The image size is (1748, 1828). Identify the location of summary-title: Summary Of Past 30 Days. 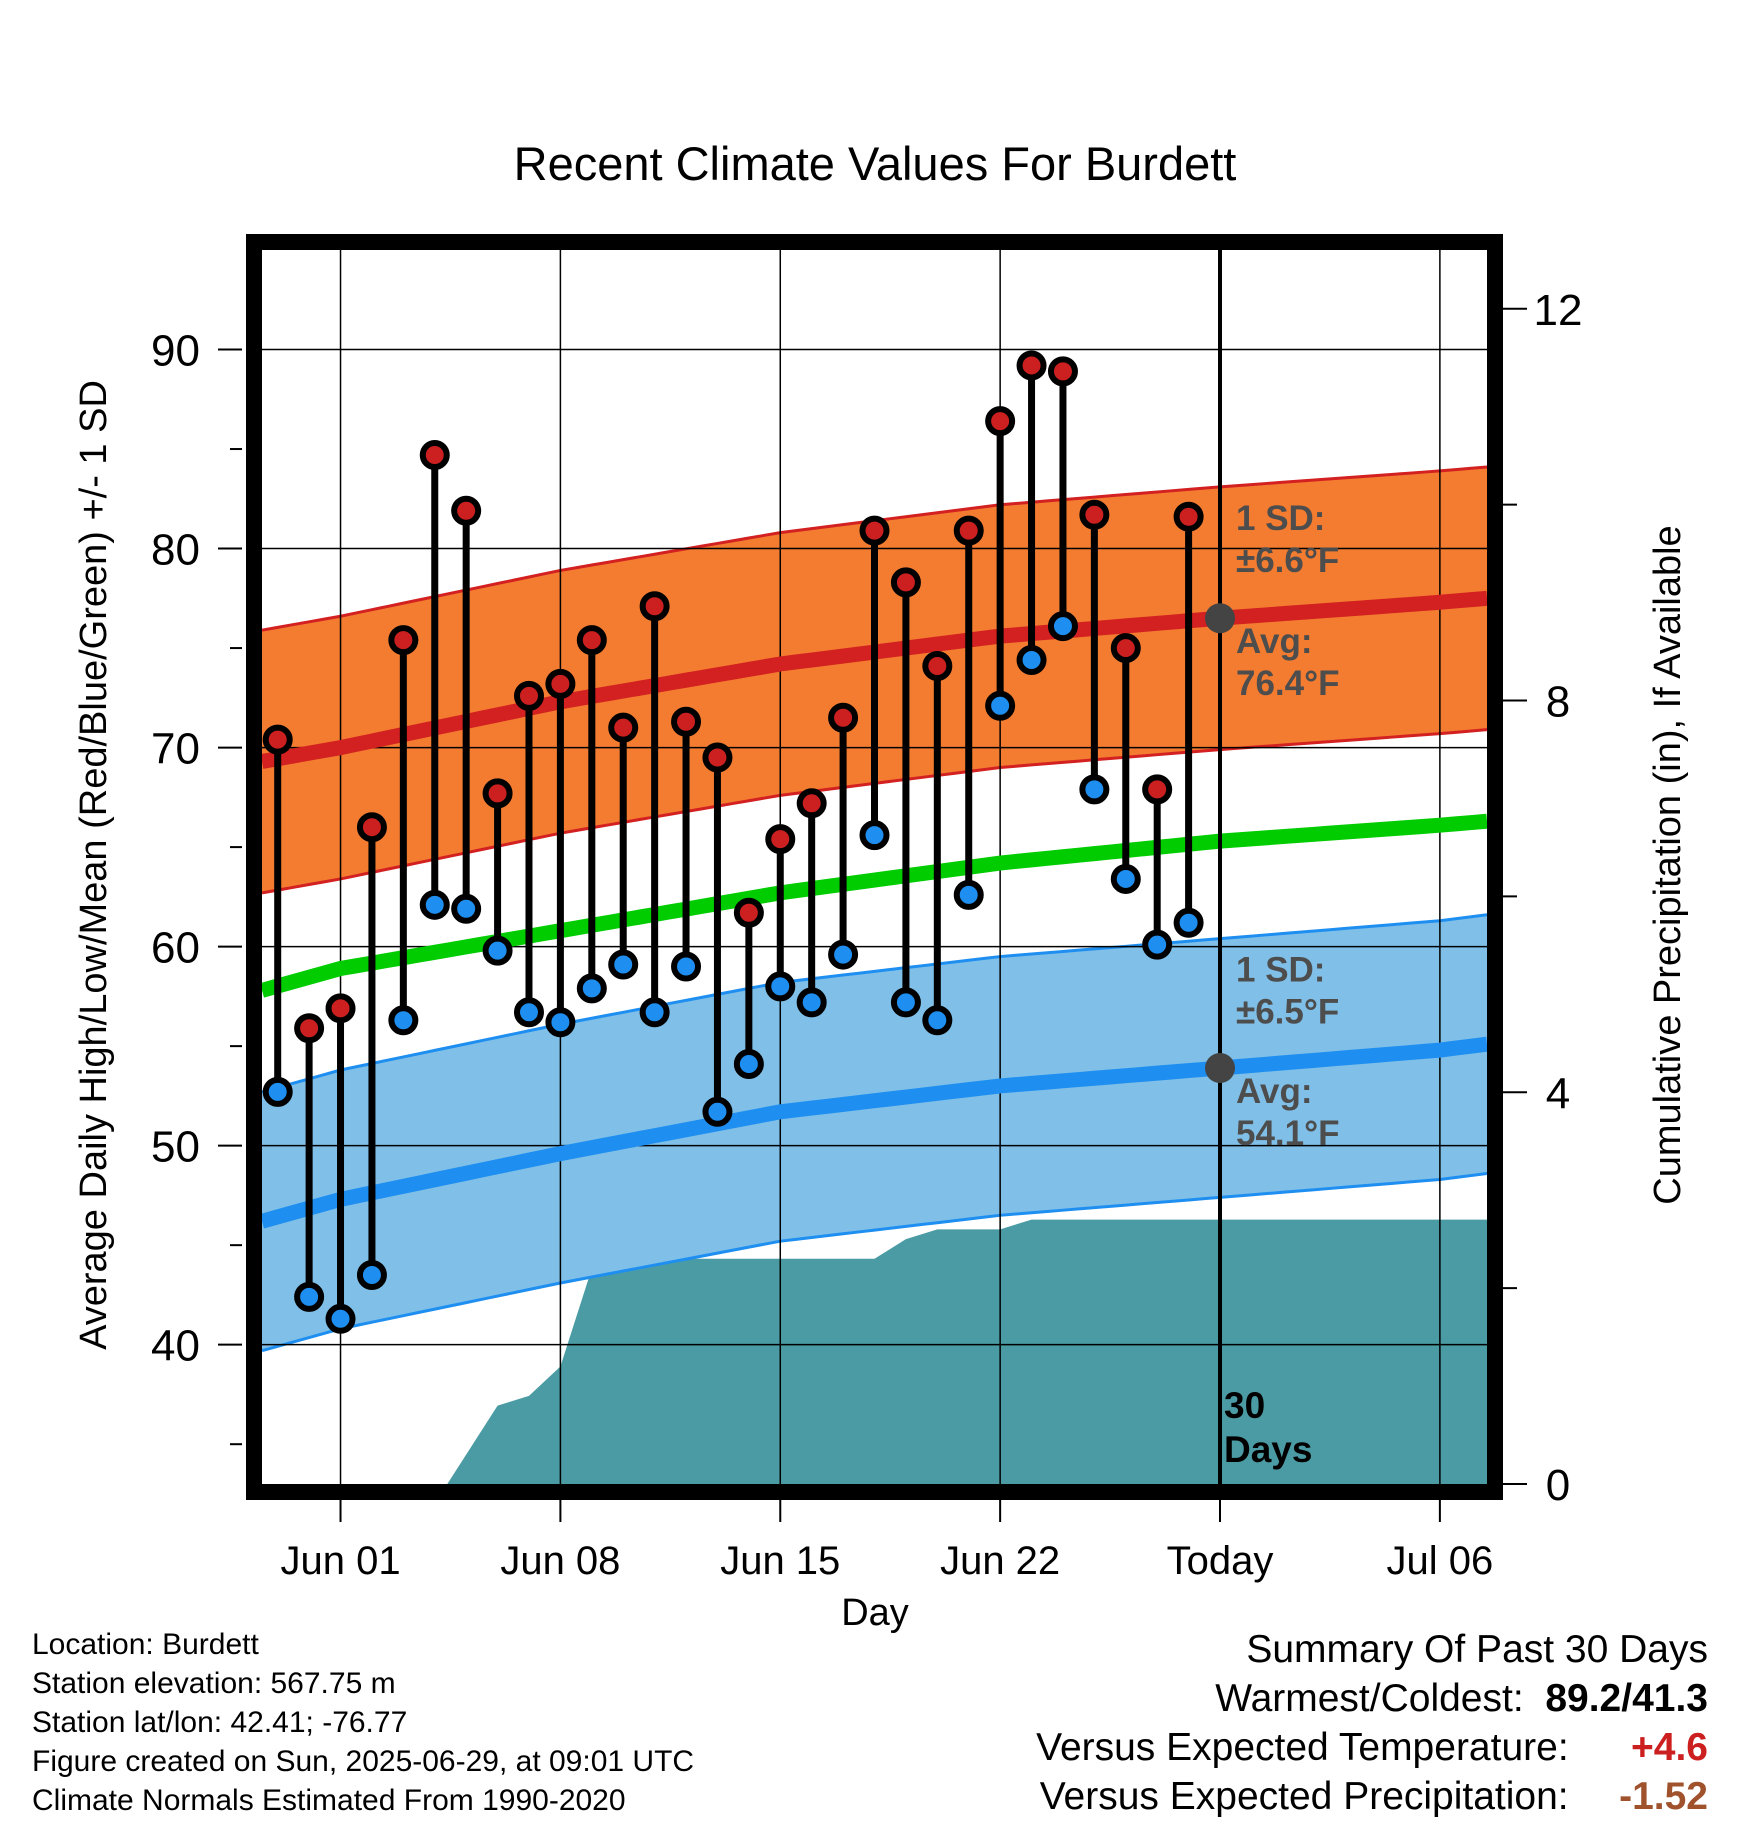
(1477, 1649).